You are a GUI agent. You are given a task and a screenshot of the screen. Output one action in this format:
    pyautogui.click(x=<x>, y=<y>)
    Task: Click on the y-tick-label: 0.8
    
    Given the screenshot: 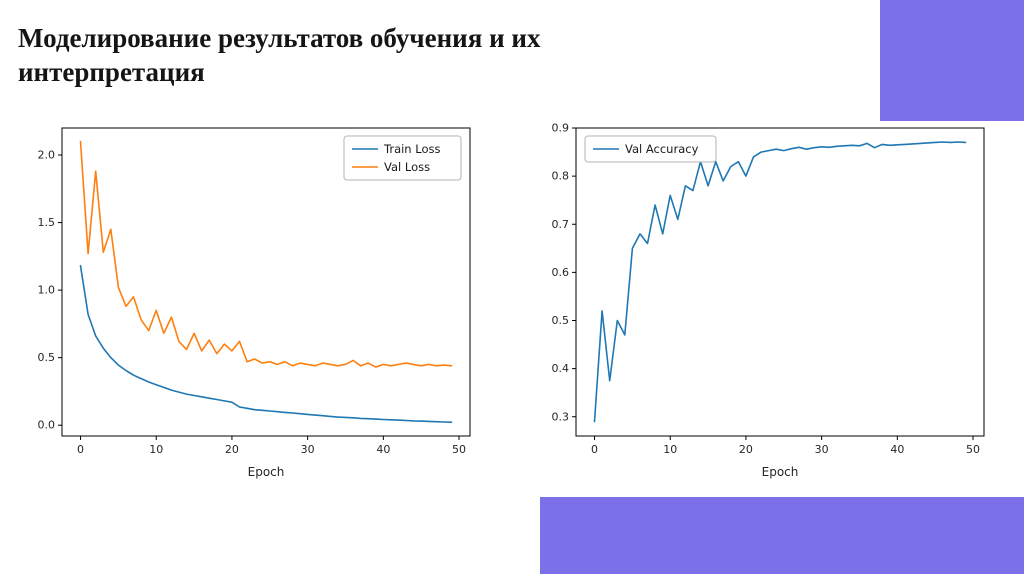 What is the action you would take?
    pyautogui.click(x=561, y=176)
    